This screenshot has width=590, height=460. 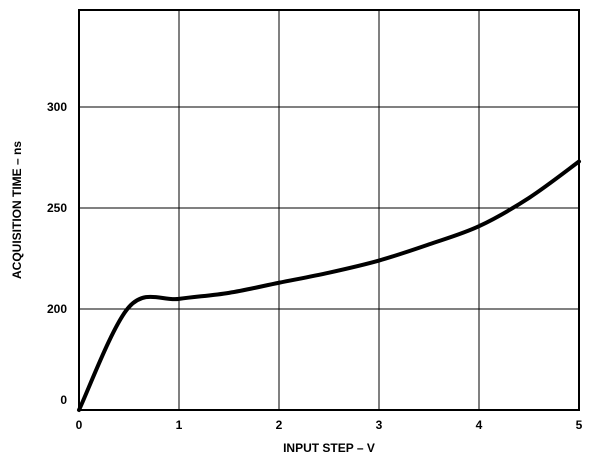 What do you see at coordinates (379, 425) in the screenshot?
I see `x-tick-label-3: 3` at bounding box center [379, 425].